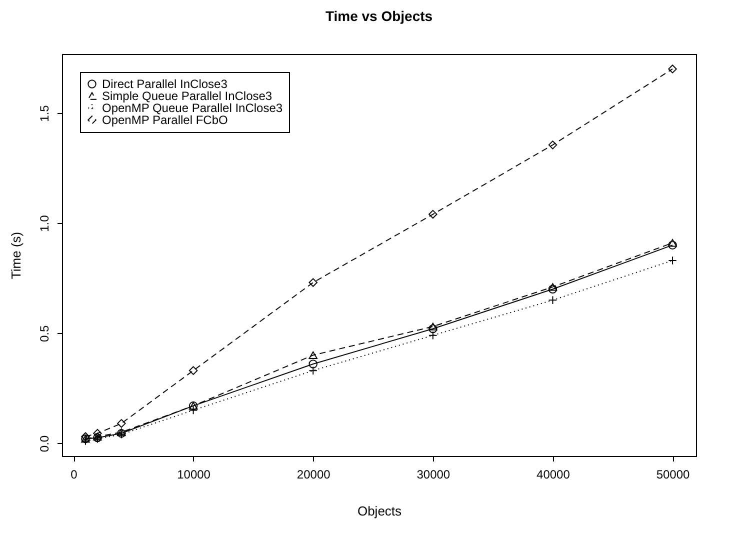 The width and height of the screenshot is (731, 558). Describe the element at coordinates (553, 475) in the screenshot. I see `x-tick-label: 40000` at that location.